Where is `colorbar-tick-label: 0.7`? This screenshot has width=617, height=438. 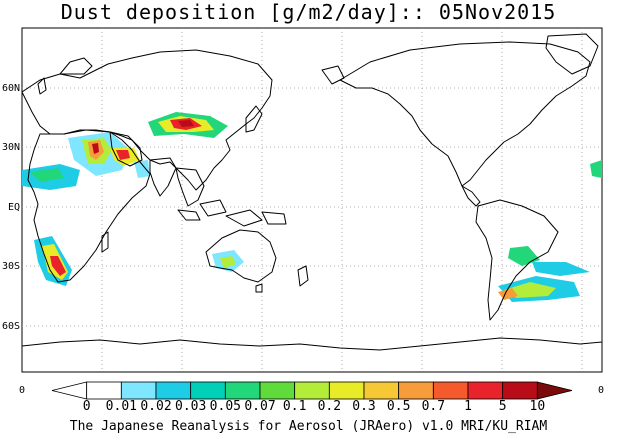 colorbar-tick-label: 0.7 is located at coordinates (433, 406).